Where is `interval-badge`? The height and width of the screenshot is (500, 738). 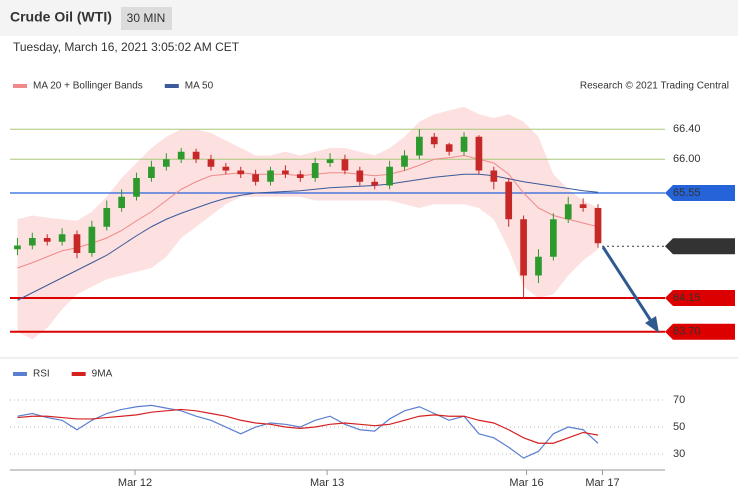 interval-badge is located at coordinates (146, 18).